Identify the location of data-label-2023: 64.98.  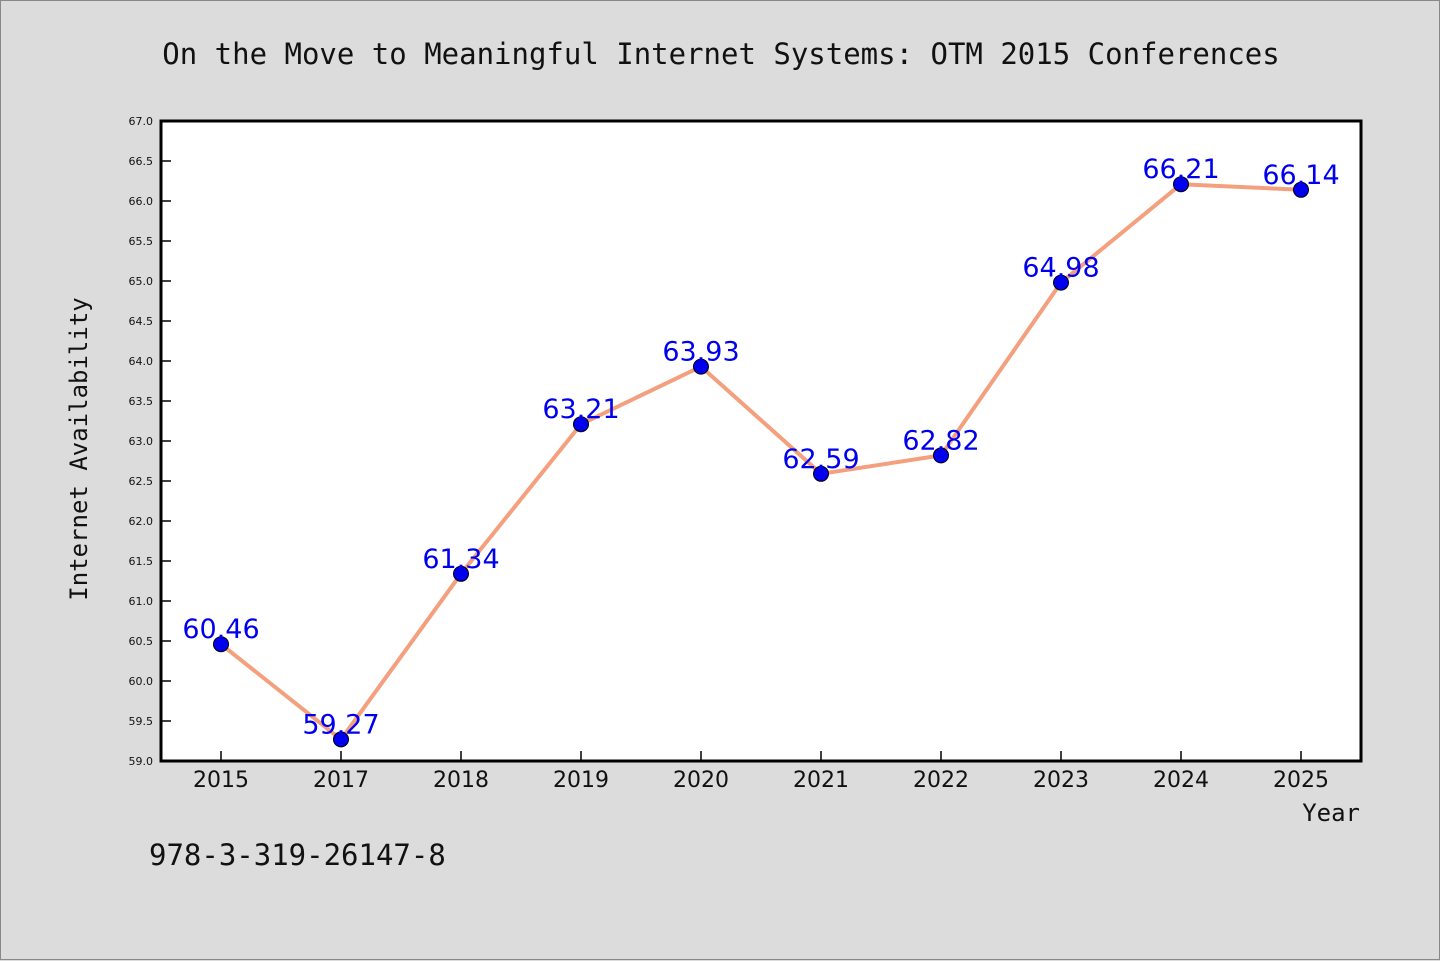
(1060, 268).